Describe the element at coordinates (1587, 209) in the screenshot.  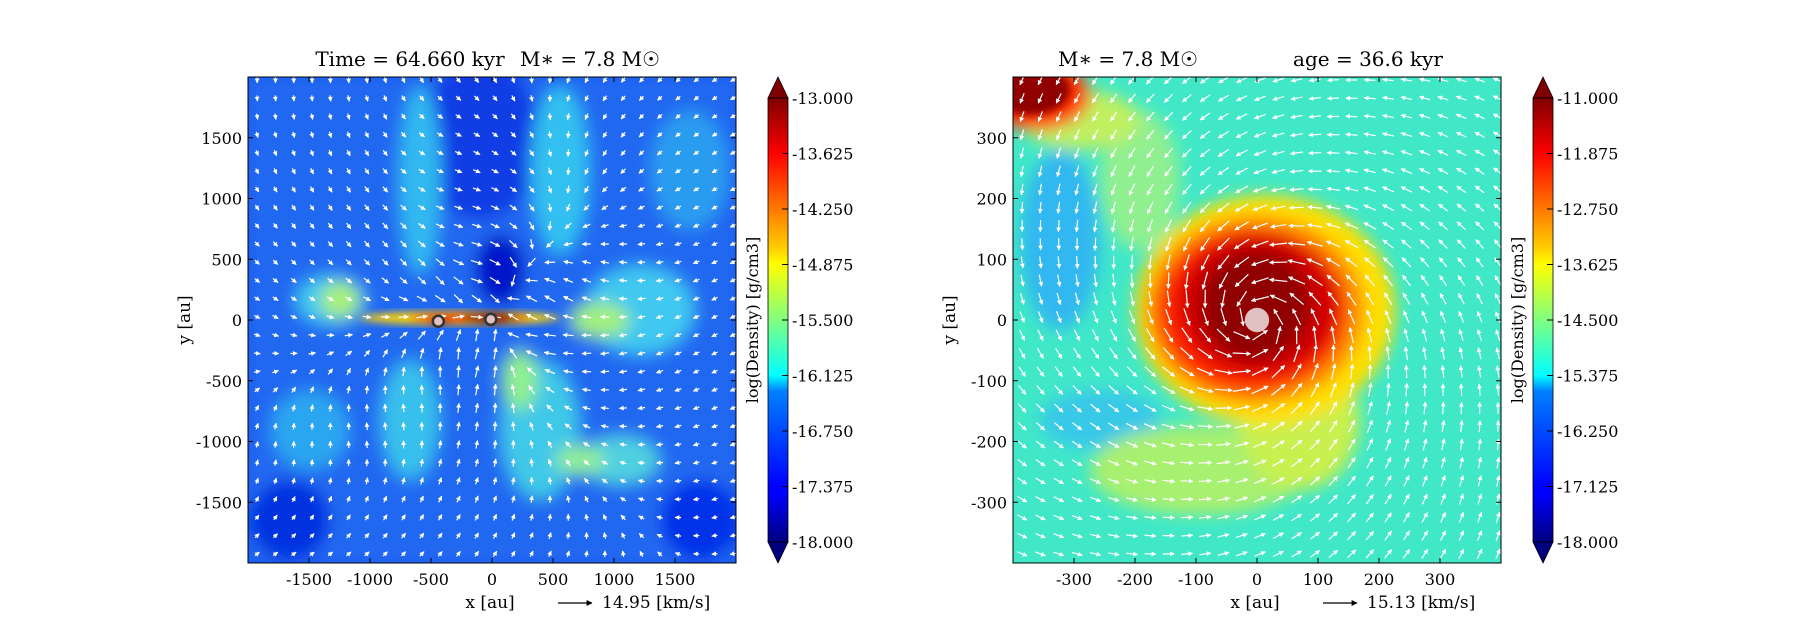
I see `right-colorbar-tick-label: -12.750` at that location.